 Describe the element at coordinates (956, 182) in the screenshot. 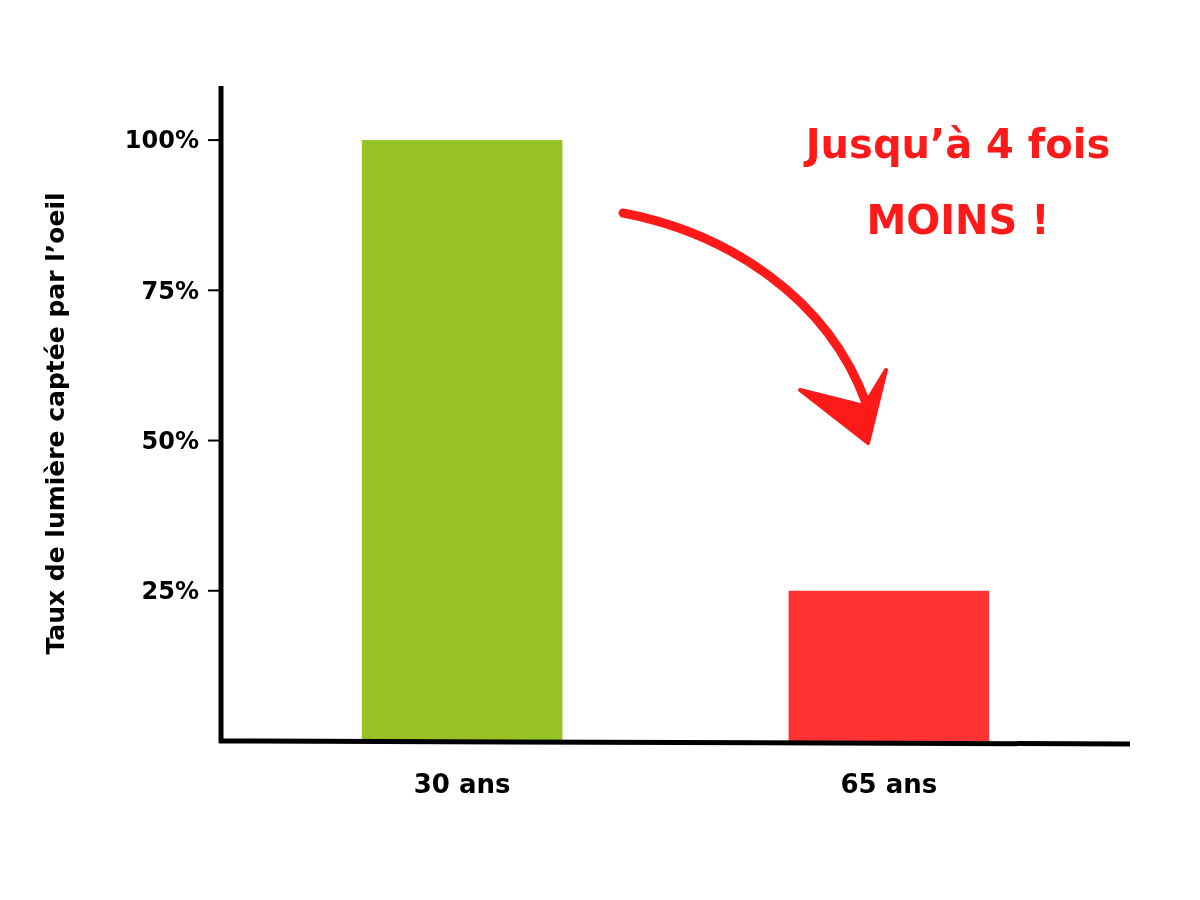

I see `annotation: Jusqu’à 4 fois MOINS !` at that location.